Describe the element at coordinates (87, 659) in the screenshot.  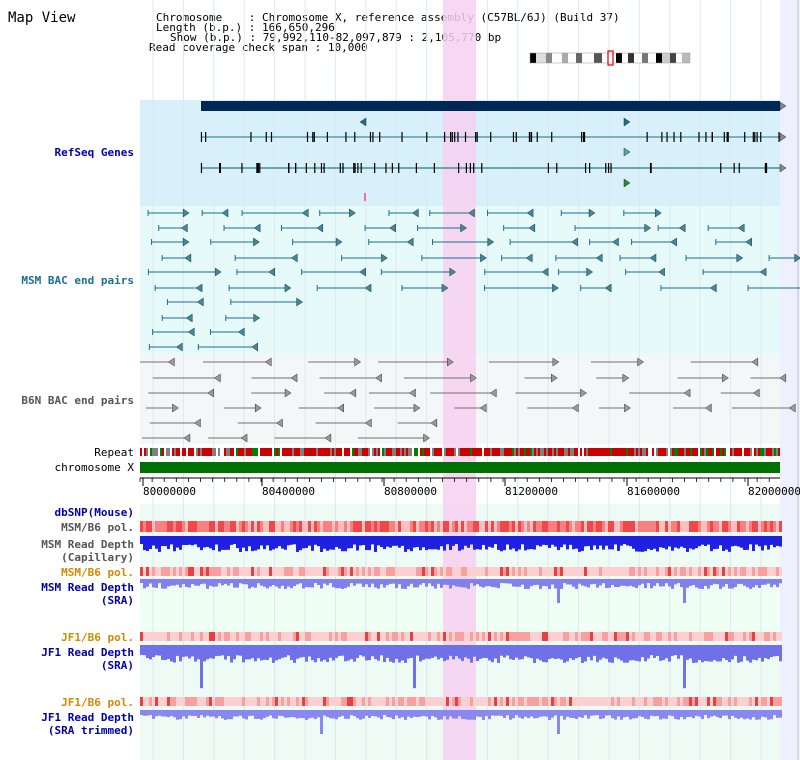
I see `track-label-jf1-depth-sra: JF1 Read Depth (SRA)` at that location.